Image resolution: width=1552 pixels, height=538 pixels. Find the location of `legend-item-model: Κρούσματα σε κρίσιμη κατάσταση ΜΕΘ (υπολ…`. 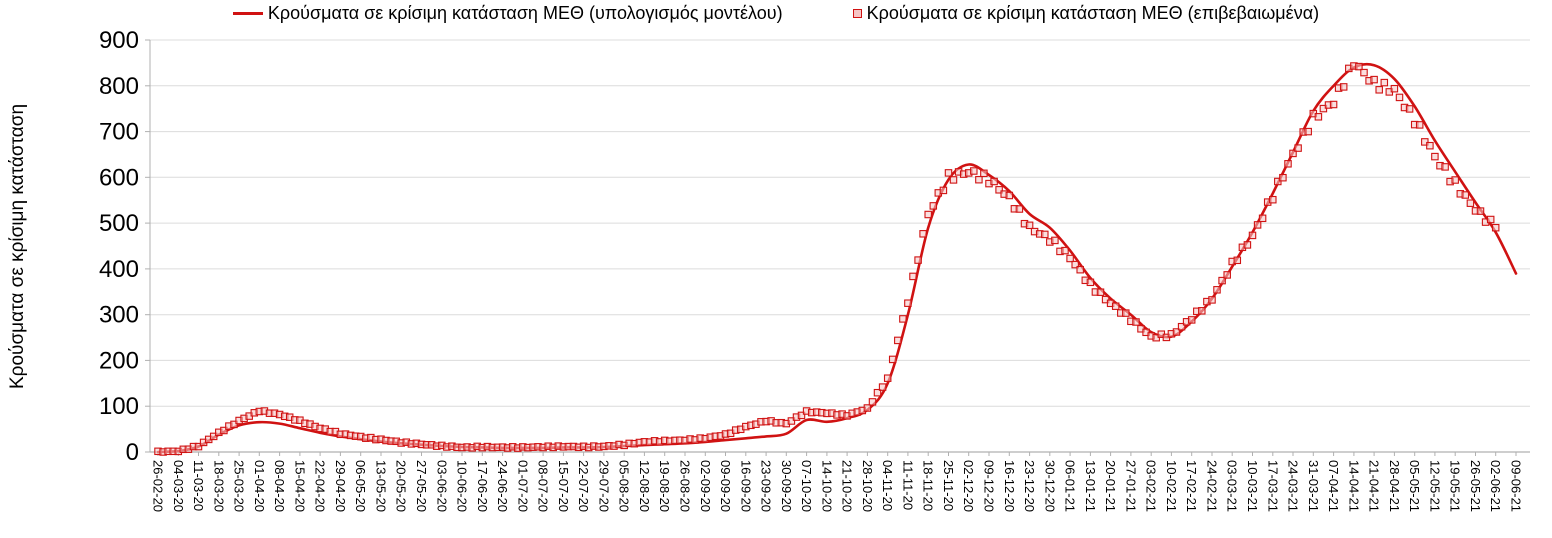

legend-item-model: Κρούσματα σε κρίσιμη κατάσταση ΜΕΘ (υπολ… is located at coordinates (507, 13).